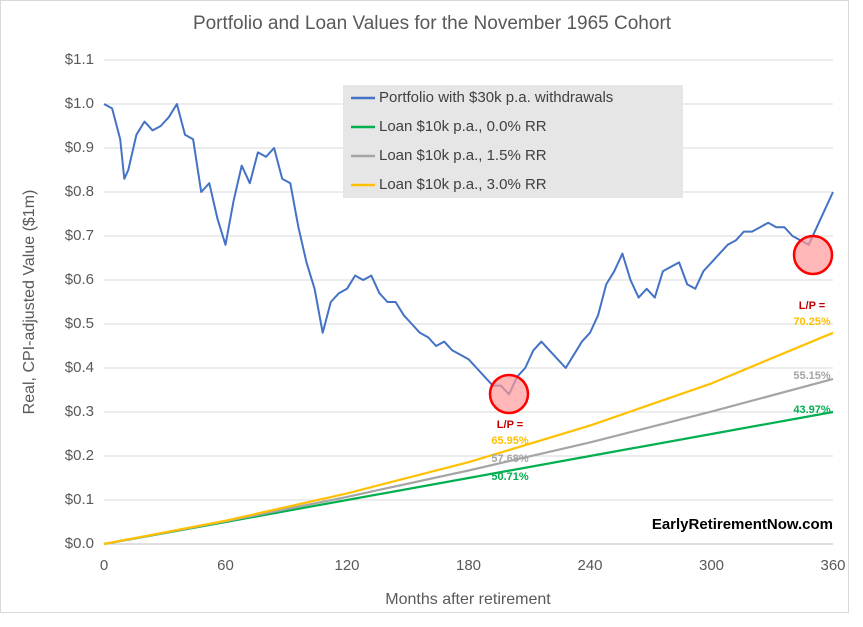 This screenshot has height=627, width=863. What do you see at coordinates (812, 322) in the screenshot?
I see `annotation: 70.25%` at bounding box center [812, 322].